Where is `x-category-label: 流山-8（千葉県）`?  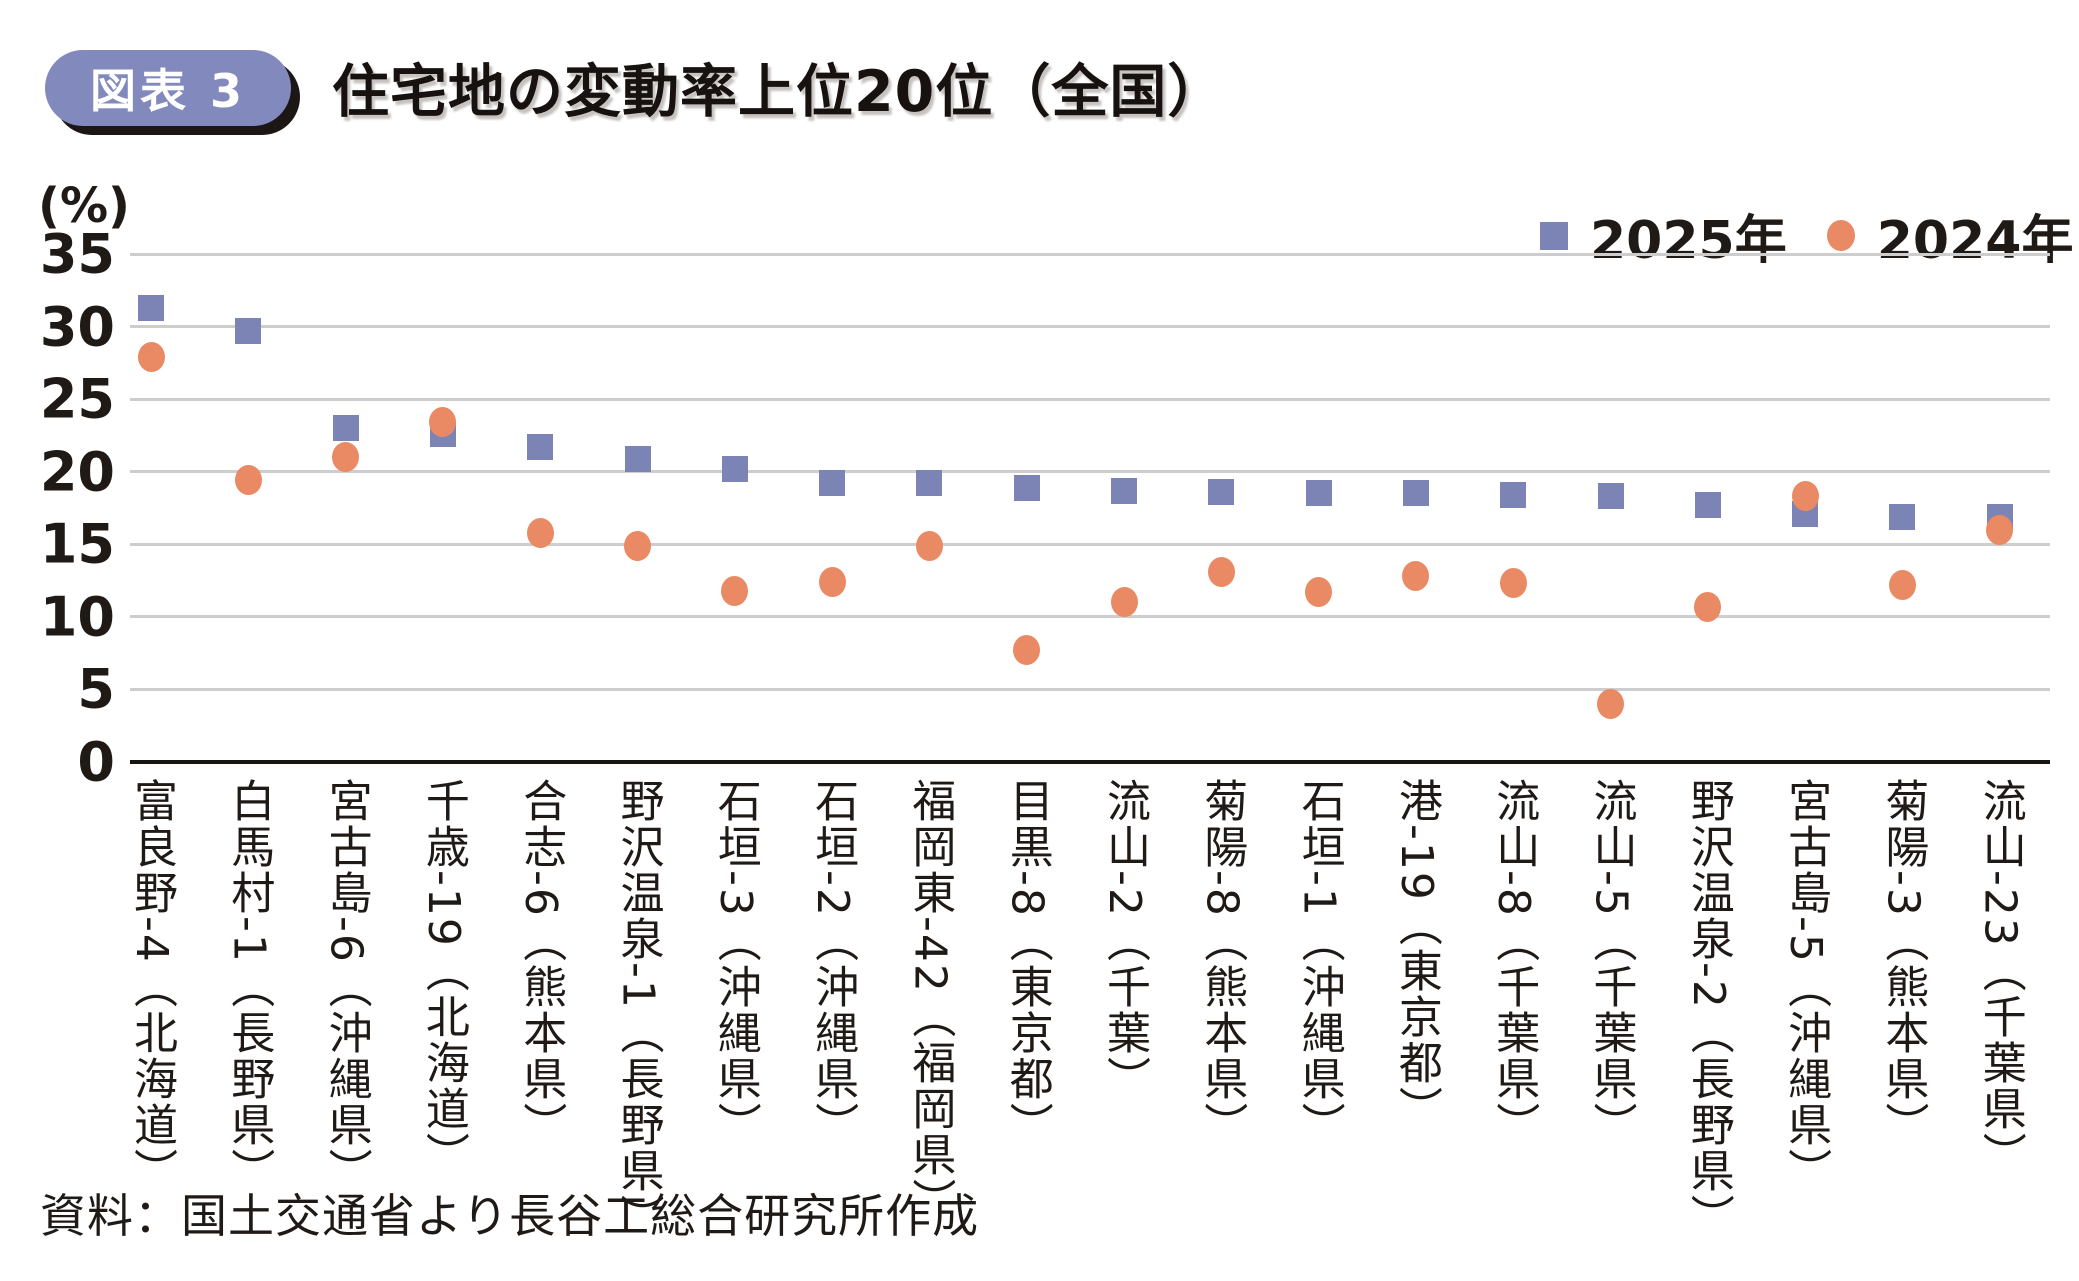
x-category-label: 流山-8（千葉県） is located at coordinates (1514, 963).